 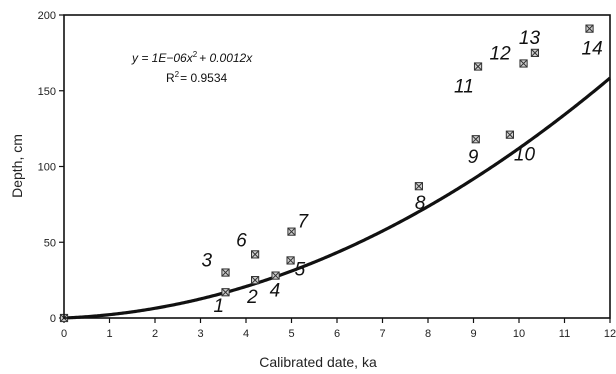 I want to click on point-label: 8, so click(x=420, y=203).